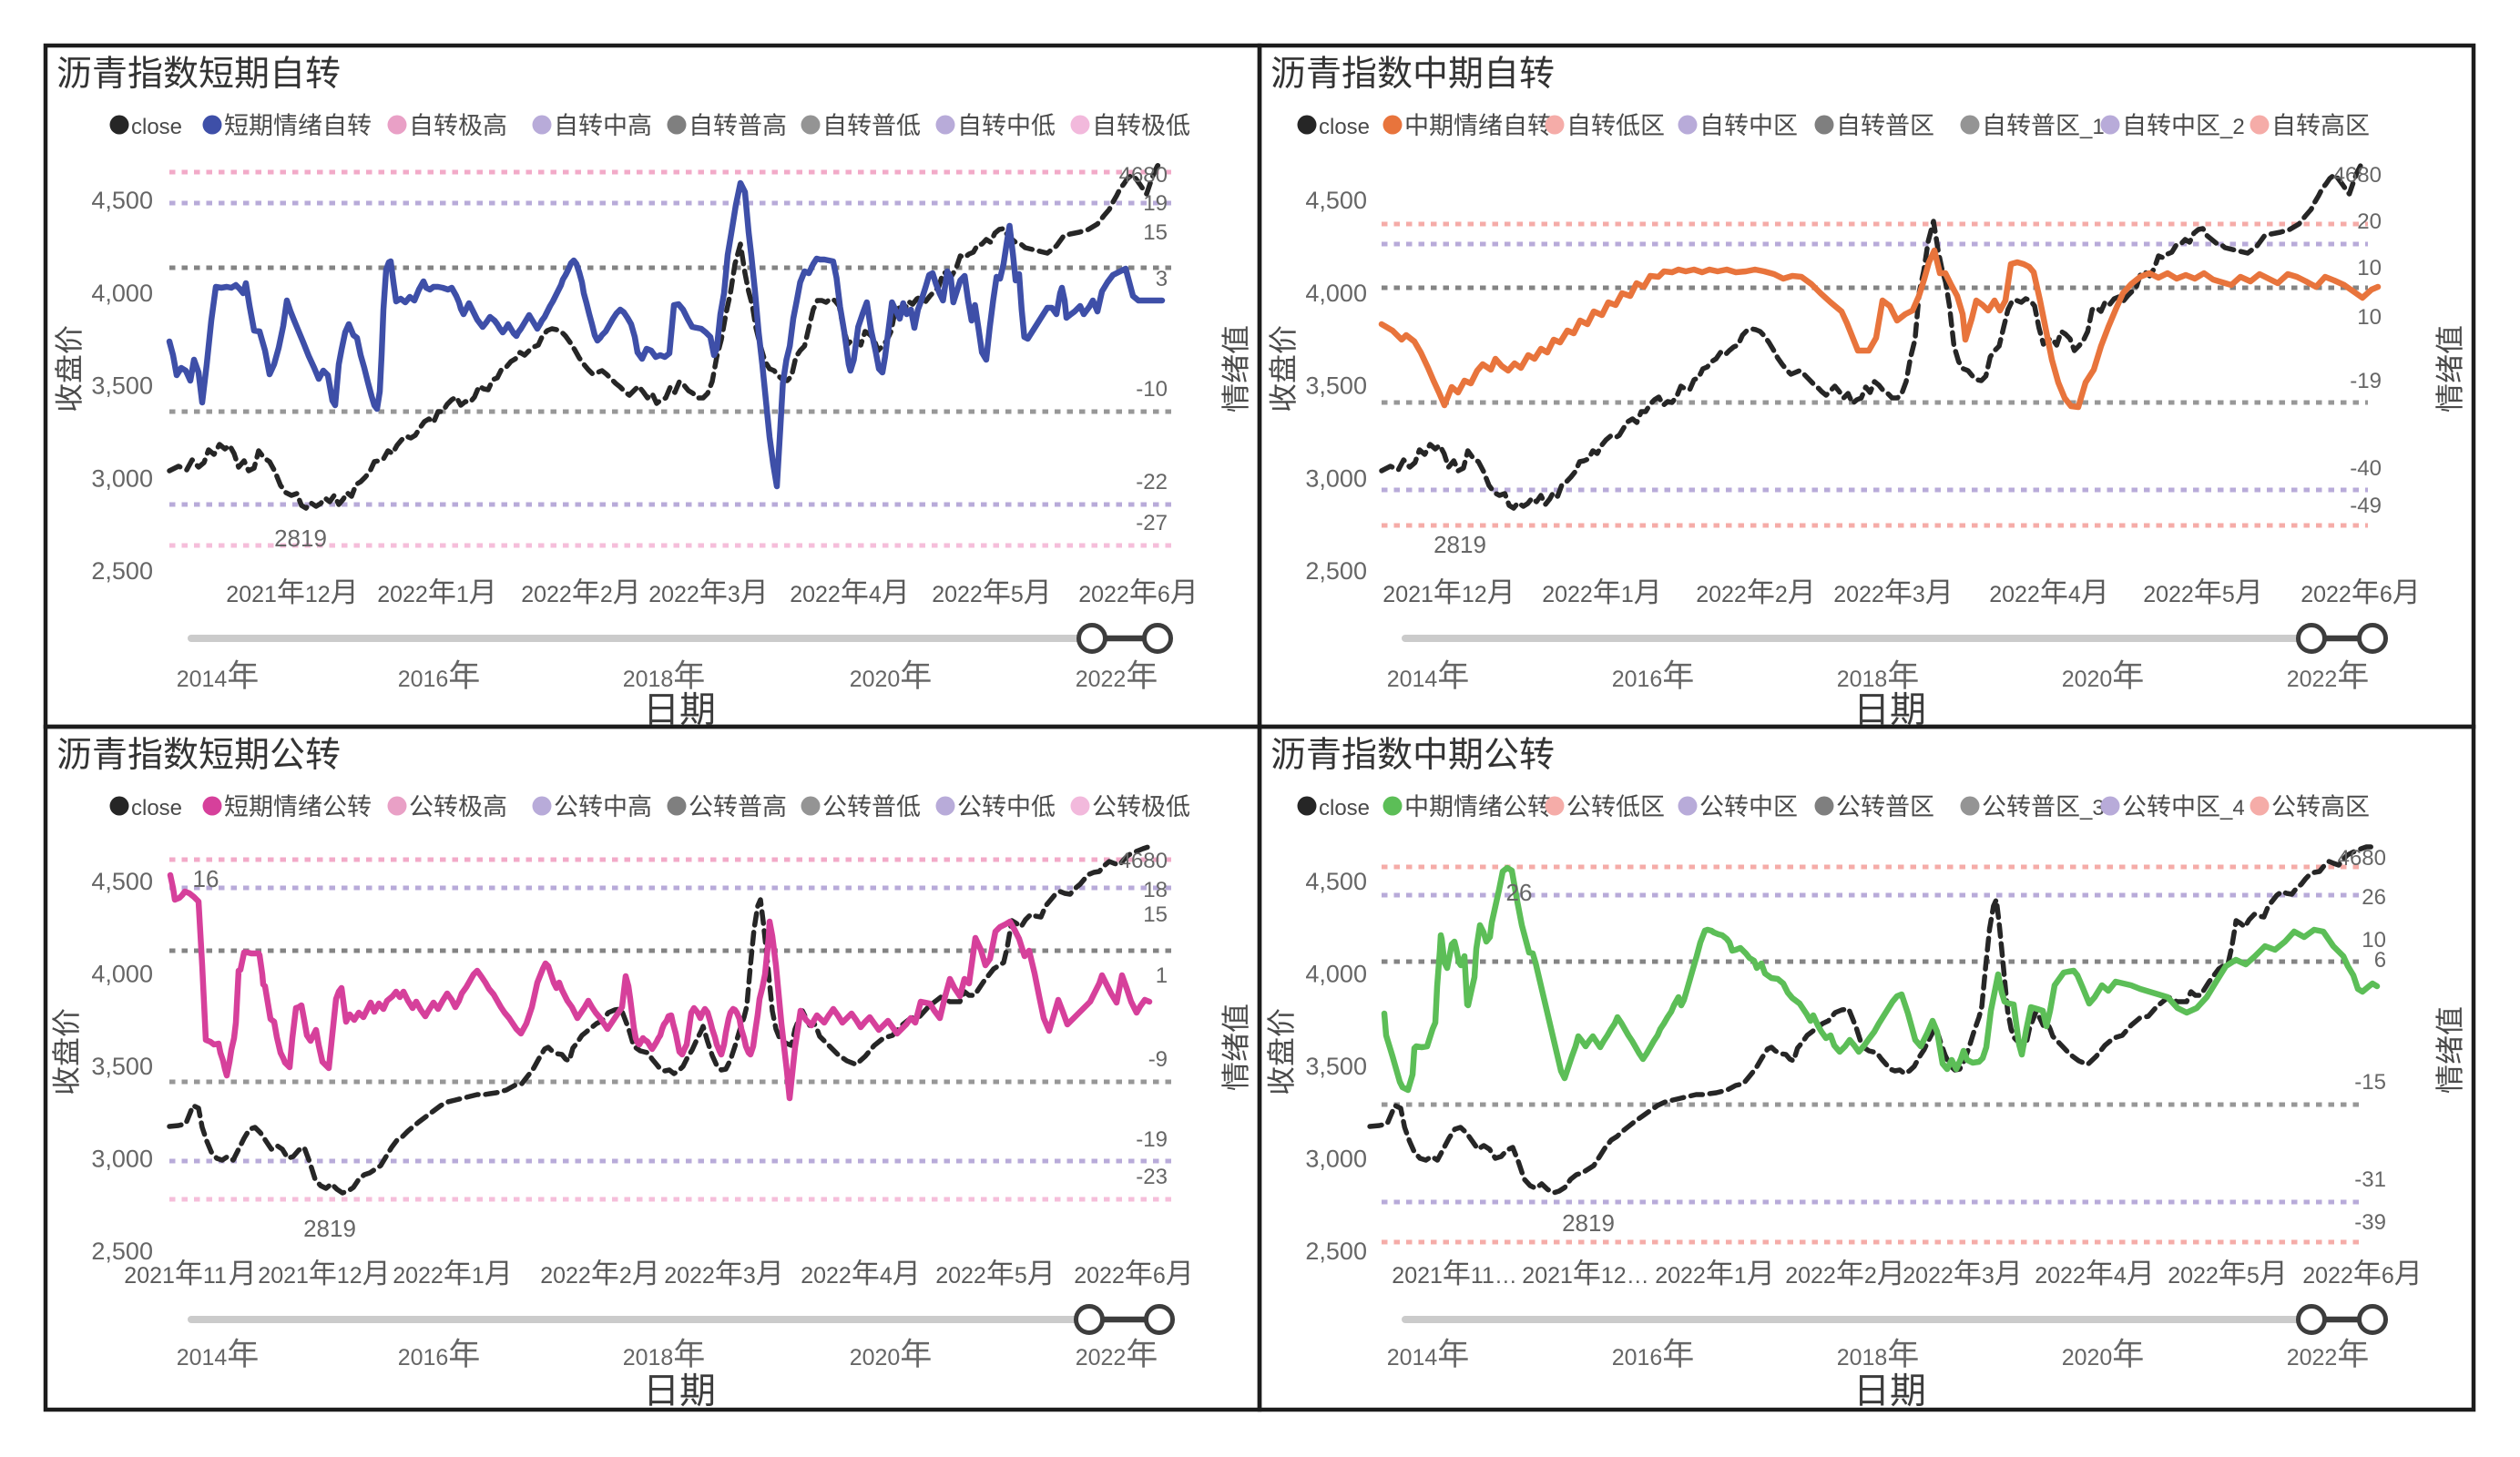 The height and width of the screenshot is (1457, 2520). What do you see at coordinates (1158, 1059) in the screenshot?
I see `svg-text: -9` at bounding box center [1158, 1059].